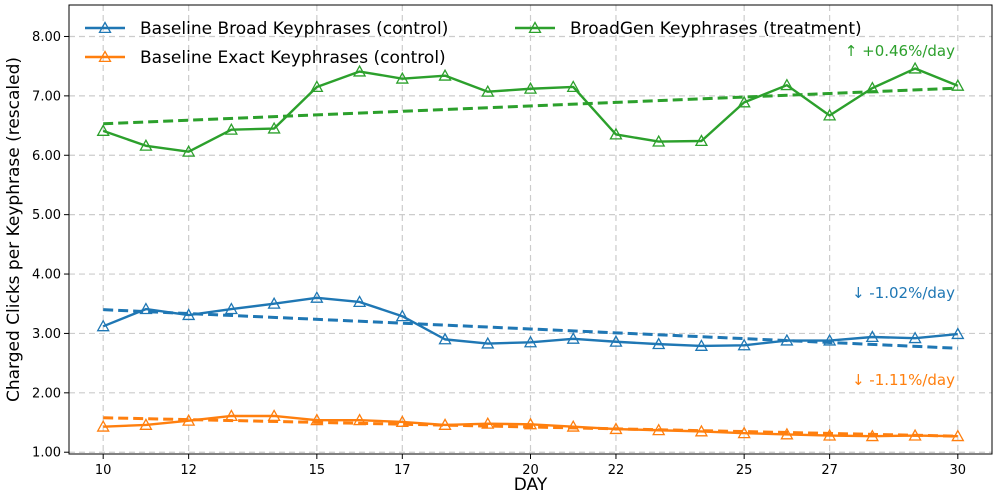 The height and width of the screenshot is (495, 997). What do you see at coordinates (900, 51) in the screenshot?
I see `trend-annotation: ↑ +0.46%/day` at bounding box center [900, 51].